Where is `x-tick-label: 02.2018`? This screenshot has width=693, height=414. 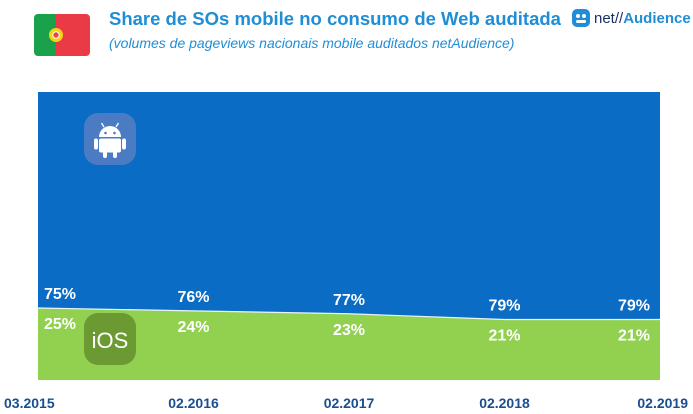 x-tick-label: 02.2018 is located at coordinates (504, 403).